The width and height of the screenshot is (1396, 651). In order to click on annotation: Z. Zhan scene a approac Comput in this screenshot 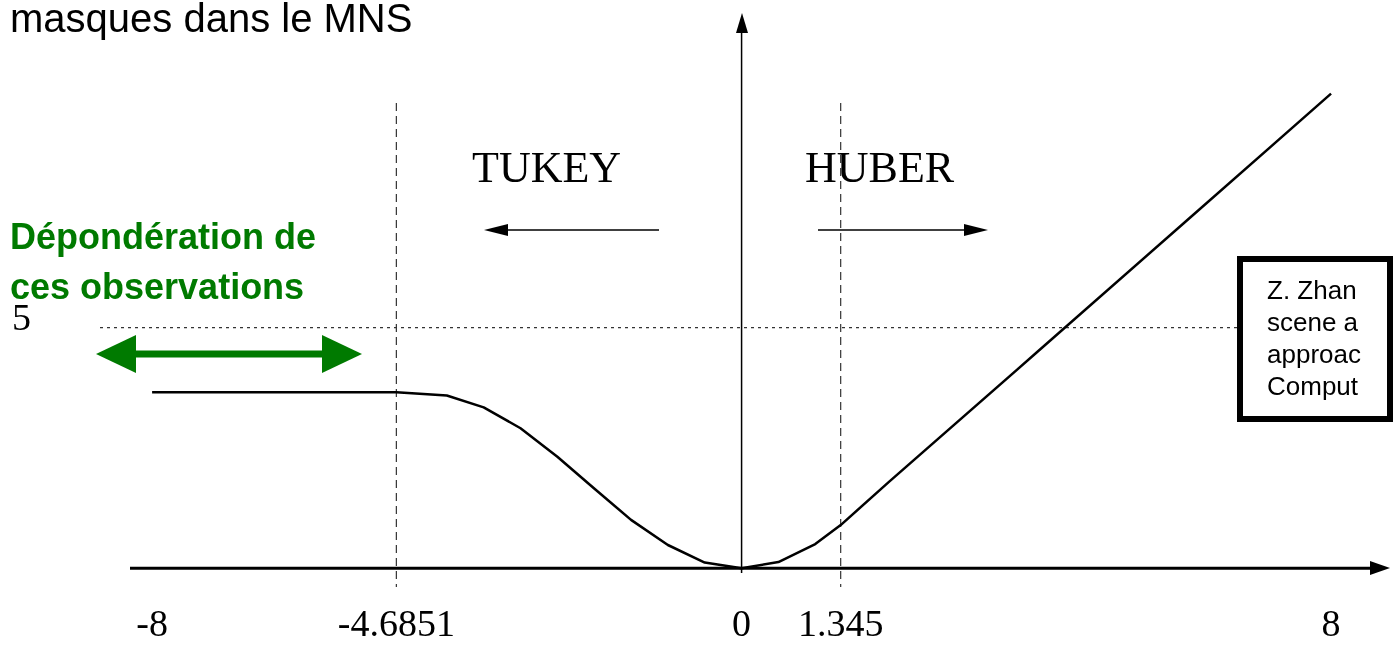, I will do `click(1315, 339)`.